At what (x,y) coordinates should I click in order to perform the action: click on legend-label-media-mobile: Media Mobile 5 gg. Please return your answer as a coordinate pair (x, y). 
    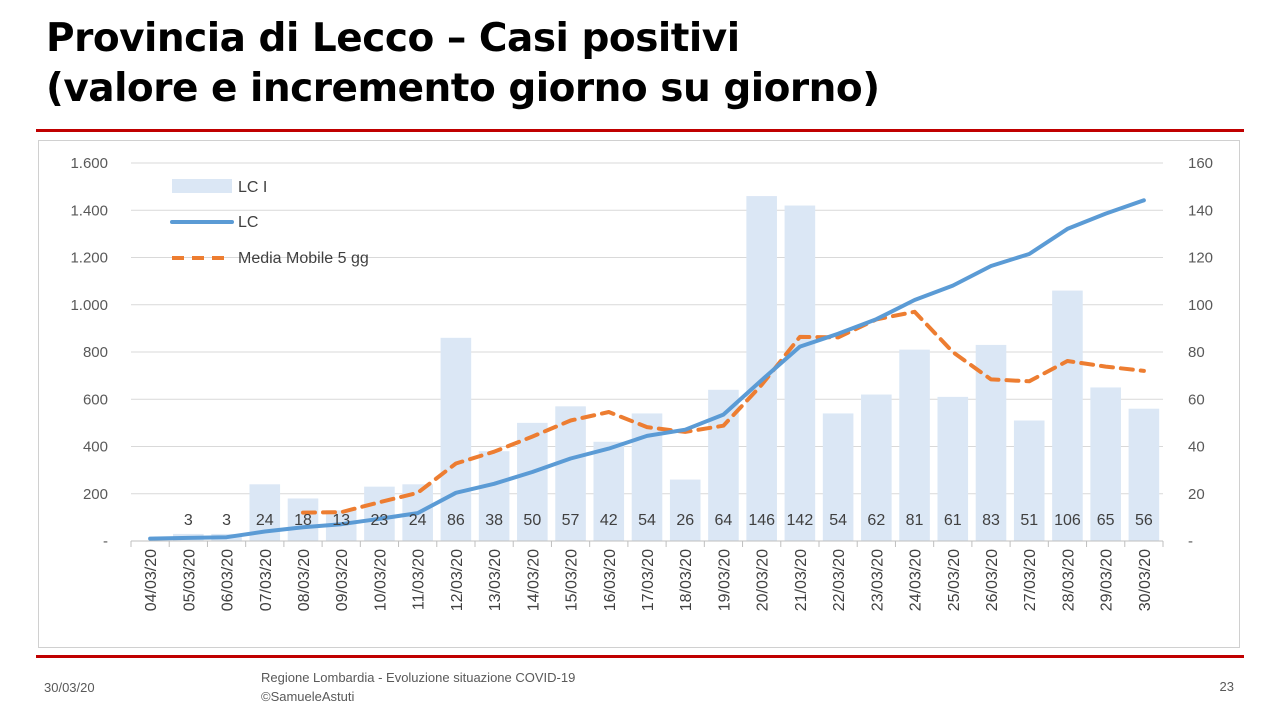
    Looking at the image, I should click on (303, 258).